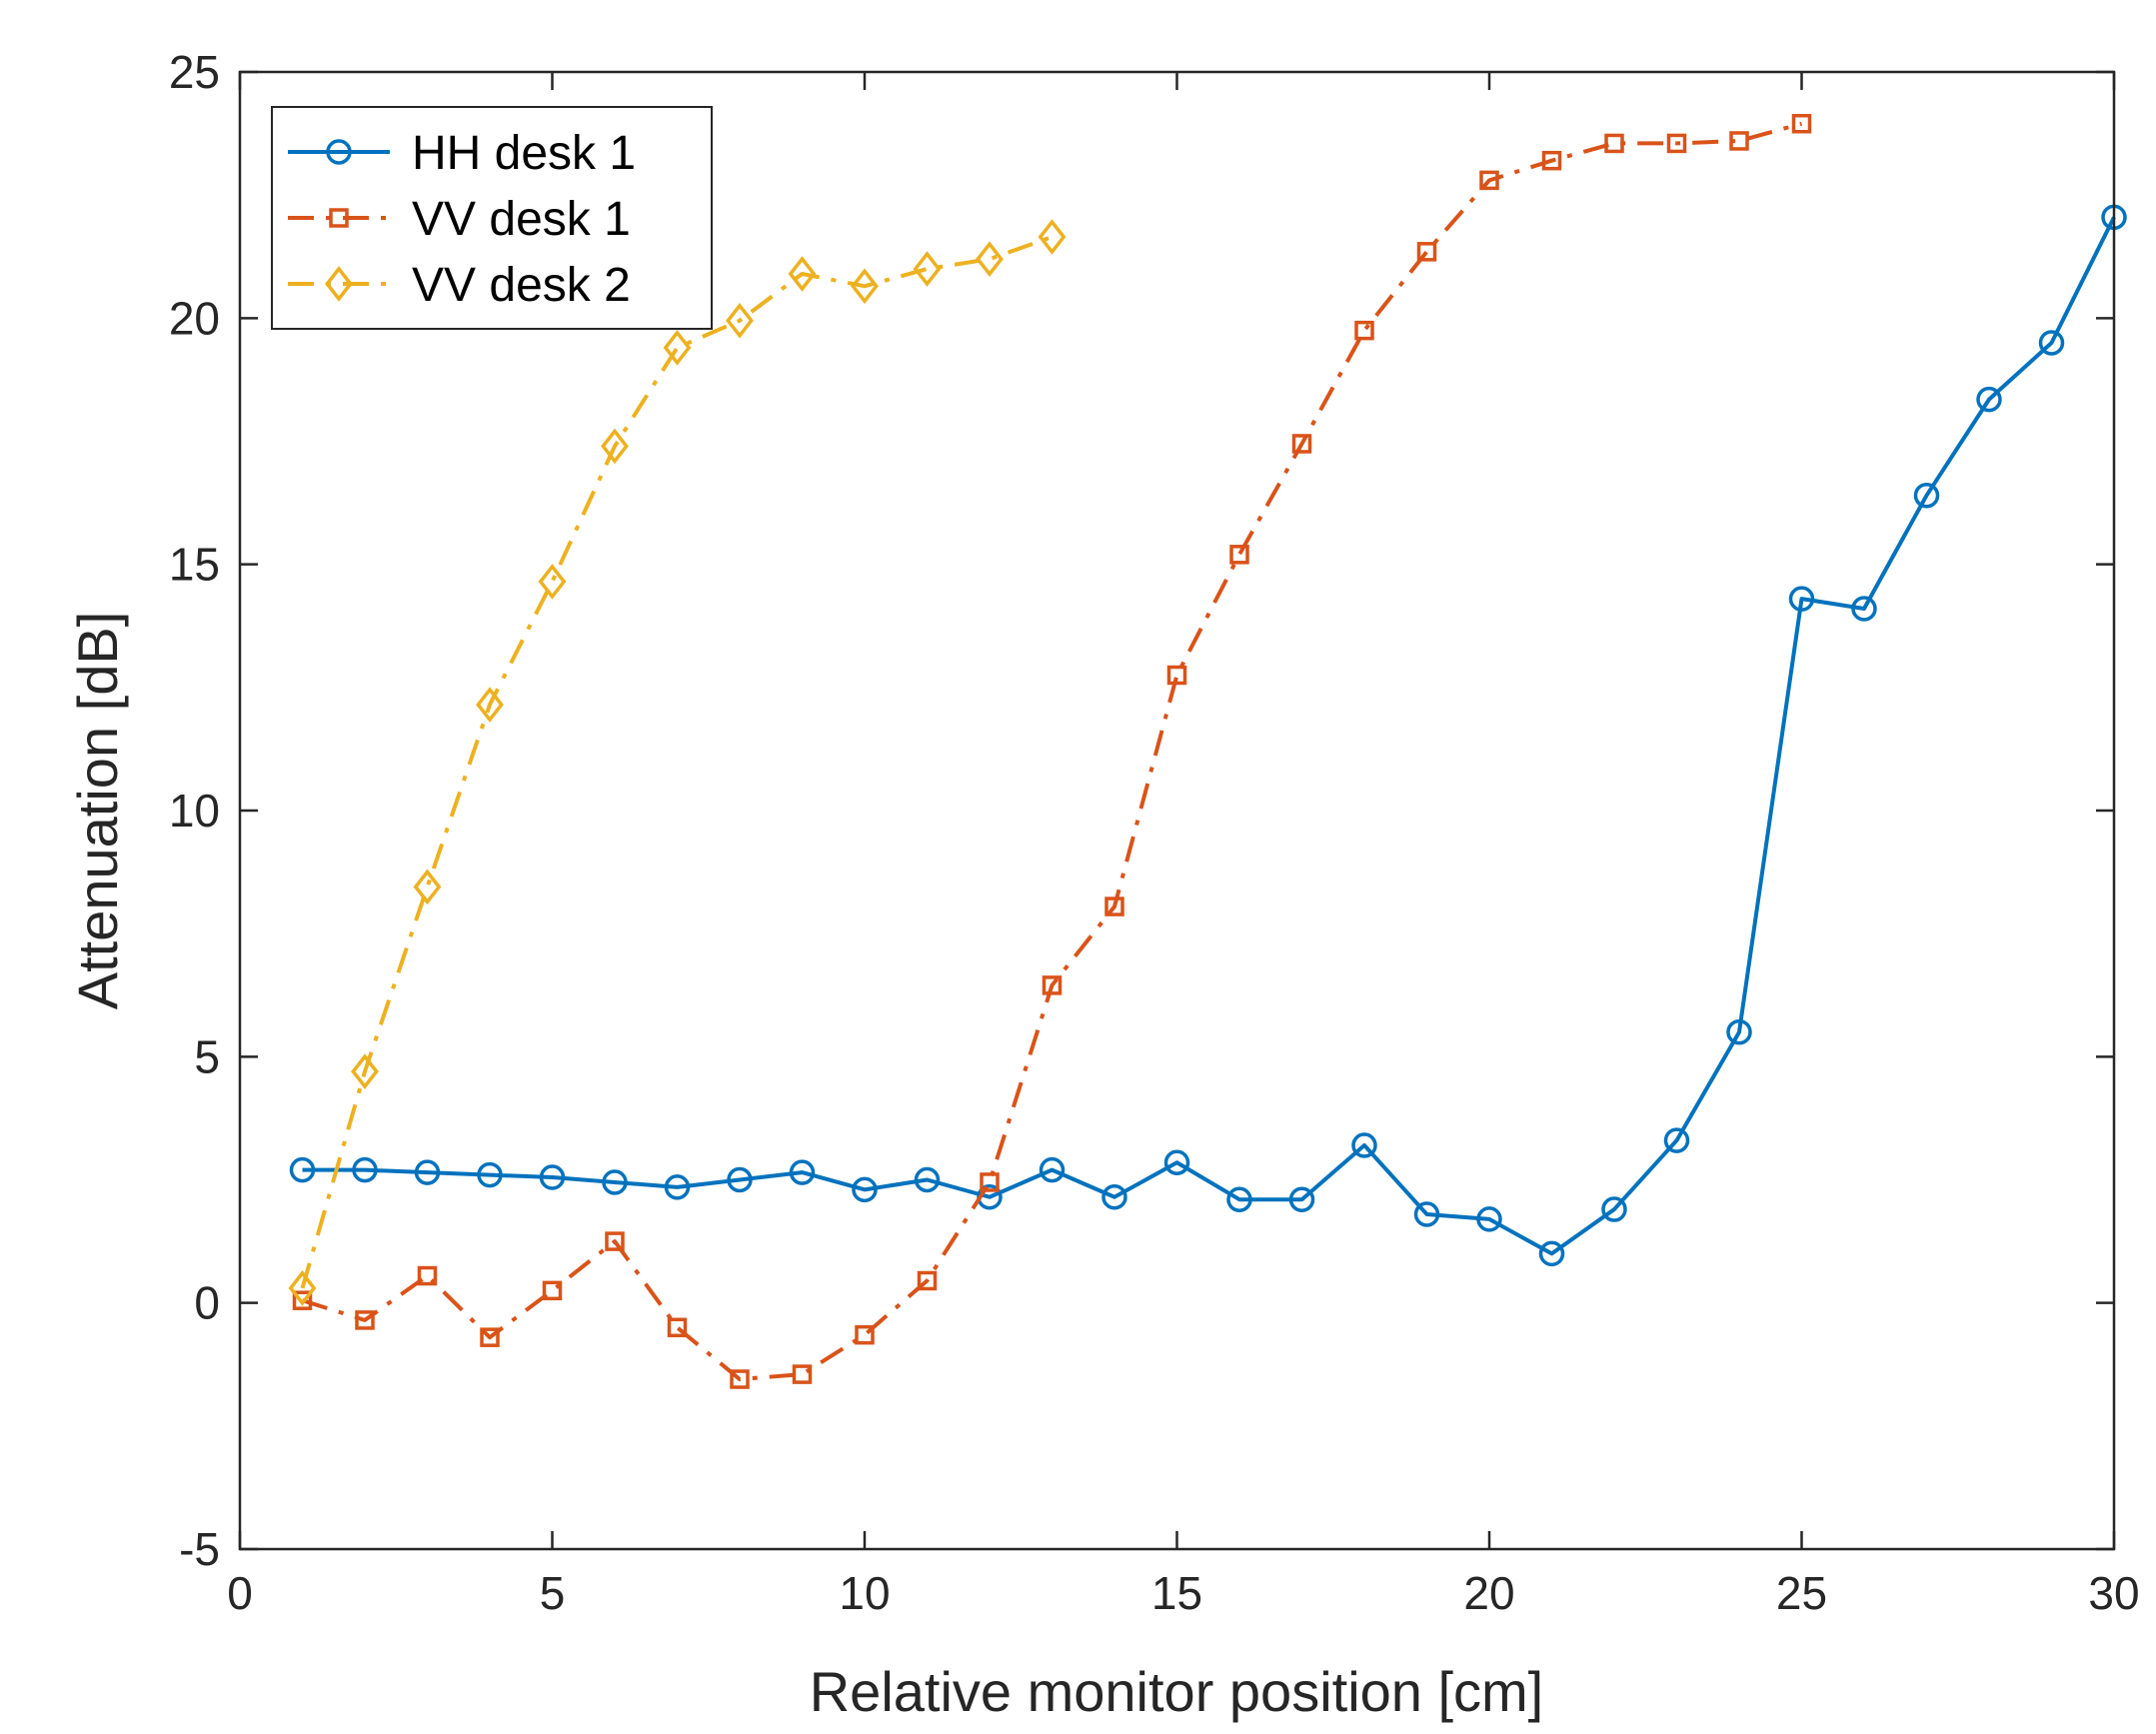 This screenshot has width=2156, height=1734. What do you see at coordinates (194, 318) in the screenshot?
I see `y-tick-label: 20` at bounding box center [194, 318].